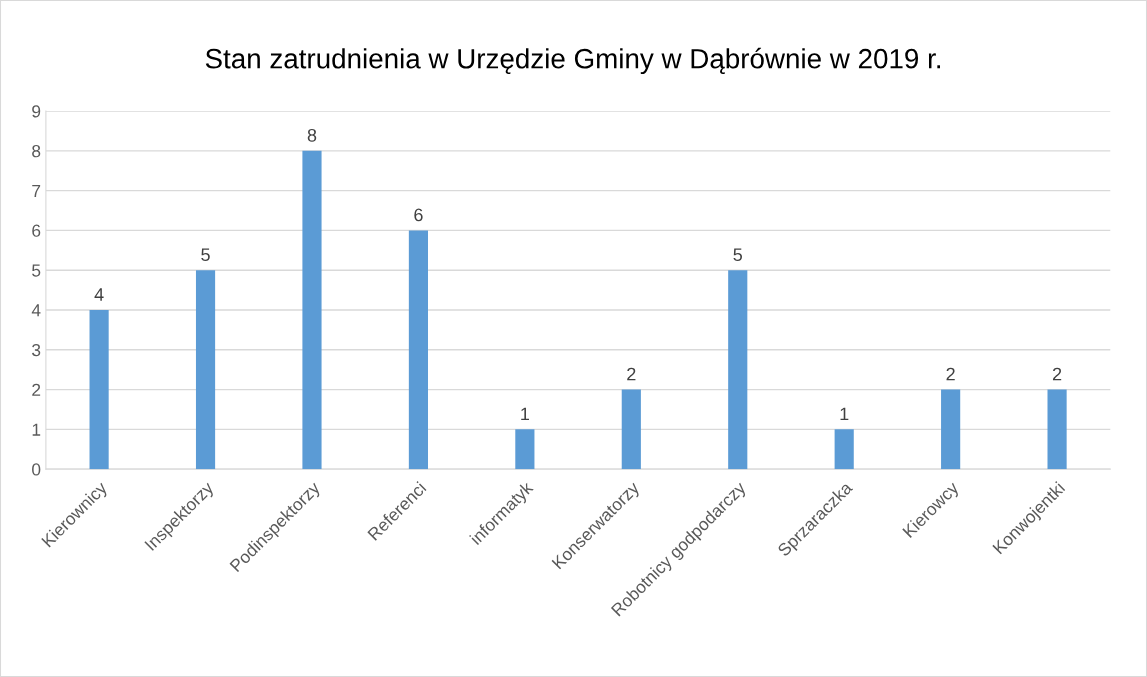  Describe the element at coordinates (36, 270) in the screenshot. I see `y-tick-label: 5` at that location.